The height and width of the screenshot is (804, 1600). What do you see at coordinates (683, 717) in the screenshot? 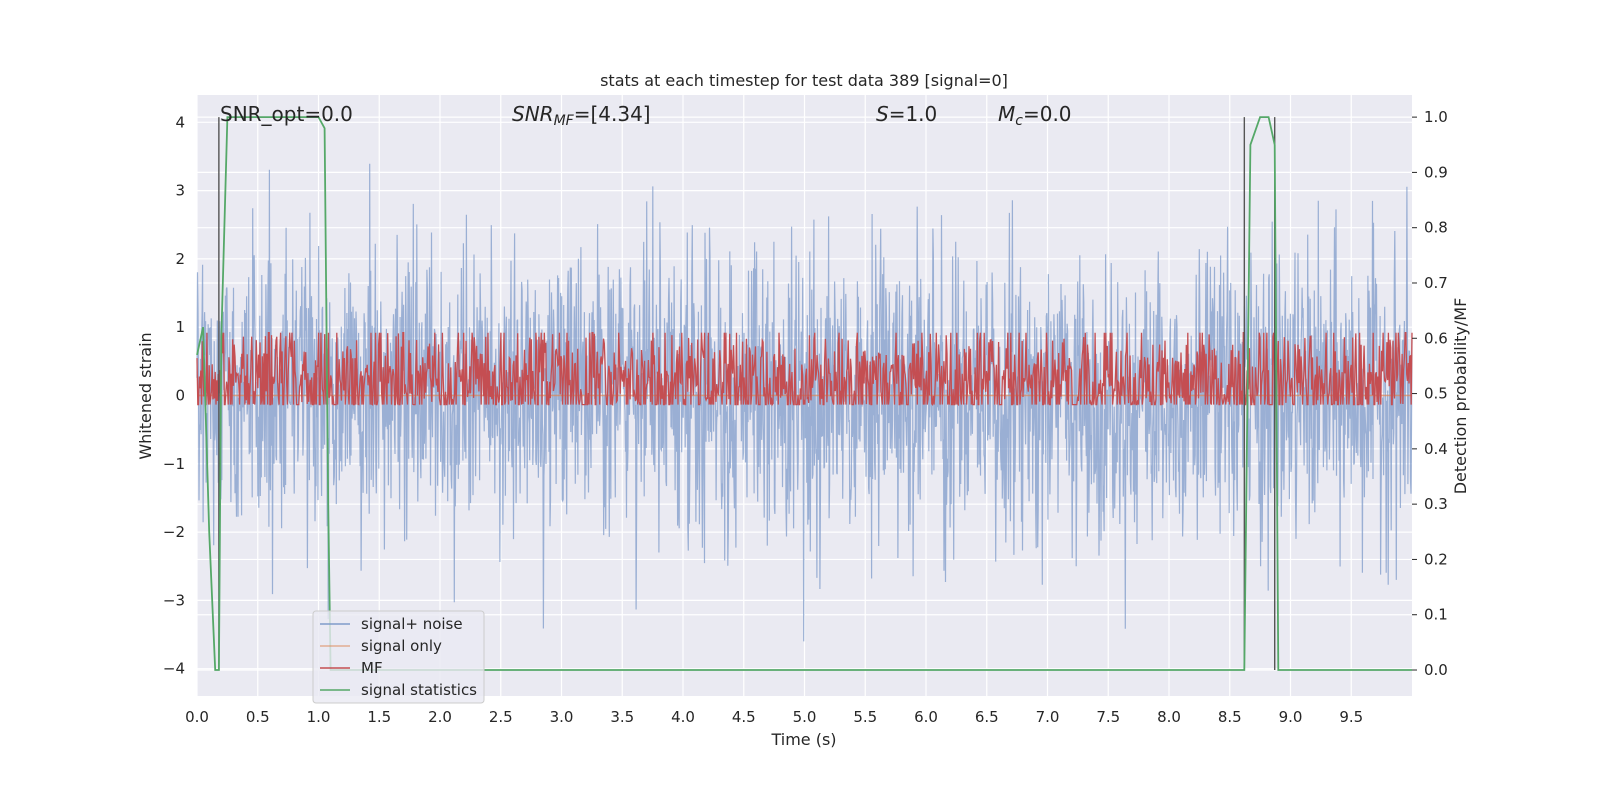
I see `x-tick-label: 4.0` at bounding box center [683, 717].